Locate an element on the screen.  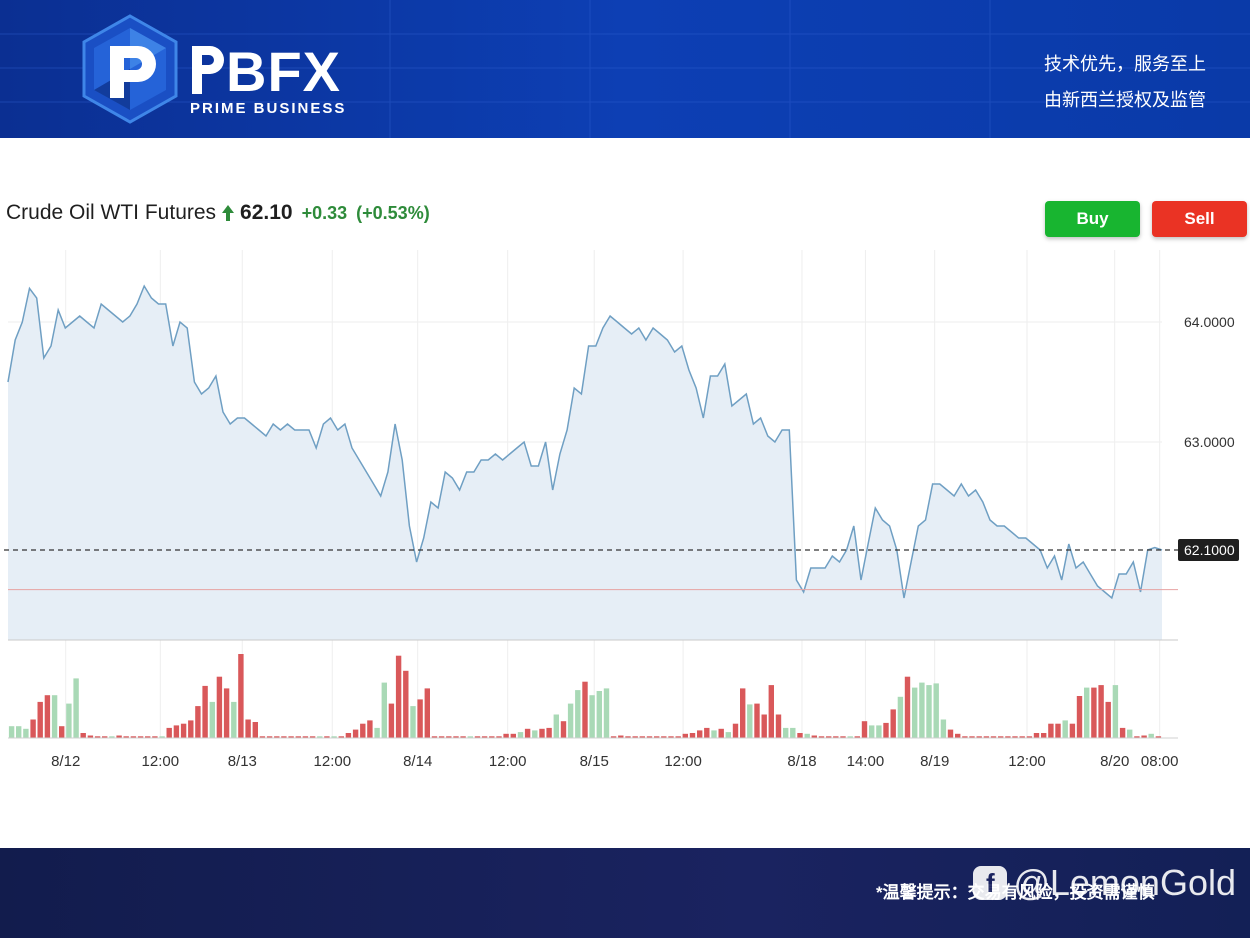
y-tick-label: 63.0000 is located at coordinates (1209, 442).